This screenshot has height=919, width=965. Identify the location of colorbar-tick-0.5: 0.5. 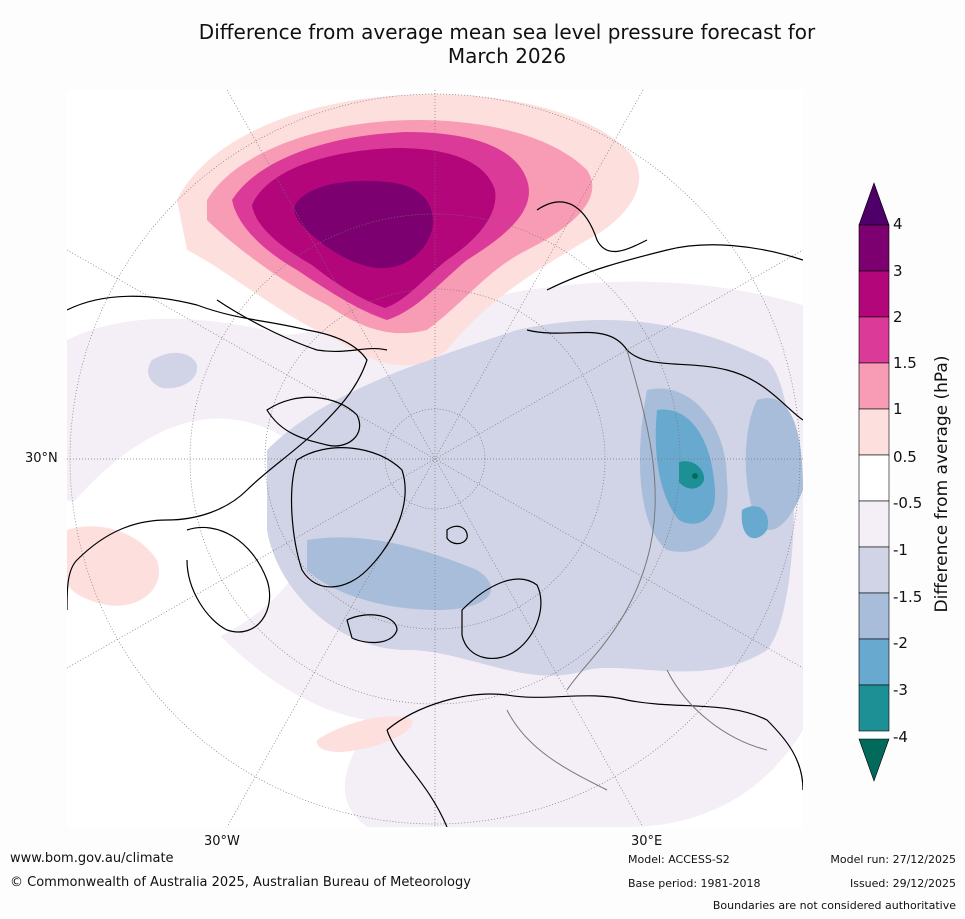
(905, 457).